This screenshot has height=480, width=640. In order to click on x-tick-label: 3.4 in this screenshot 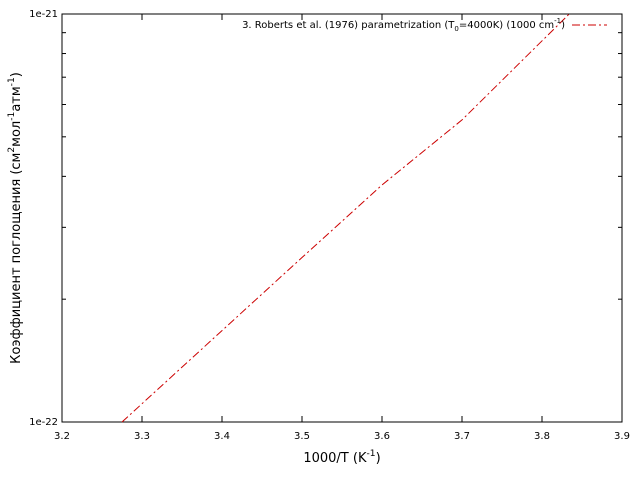, I will do `click(222, 436)`.